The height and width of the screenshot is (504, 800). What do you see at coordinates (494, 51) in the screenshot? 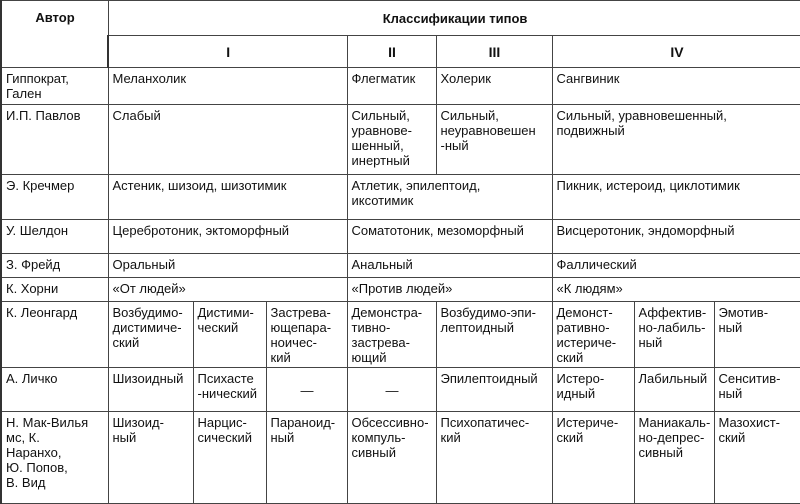
I see `group-header-3: III` at bounding box center [494, 51].